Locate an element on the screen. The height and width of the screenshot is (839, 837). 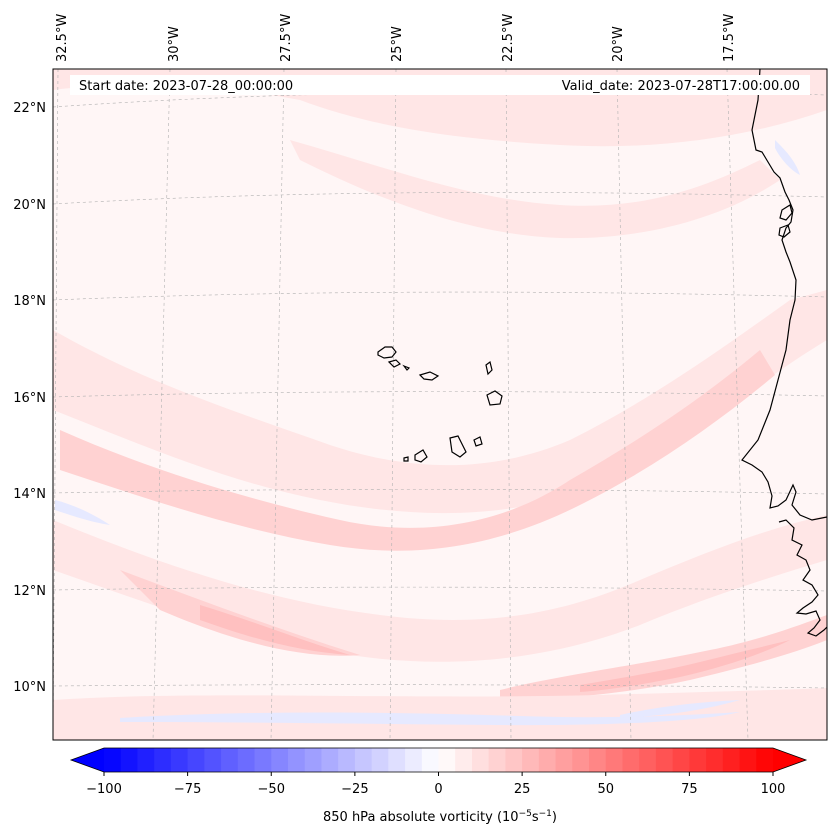
latitude-label: 18°N is located at coordinates (29, 301).